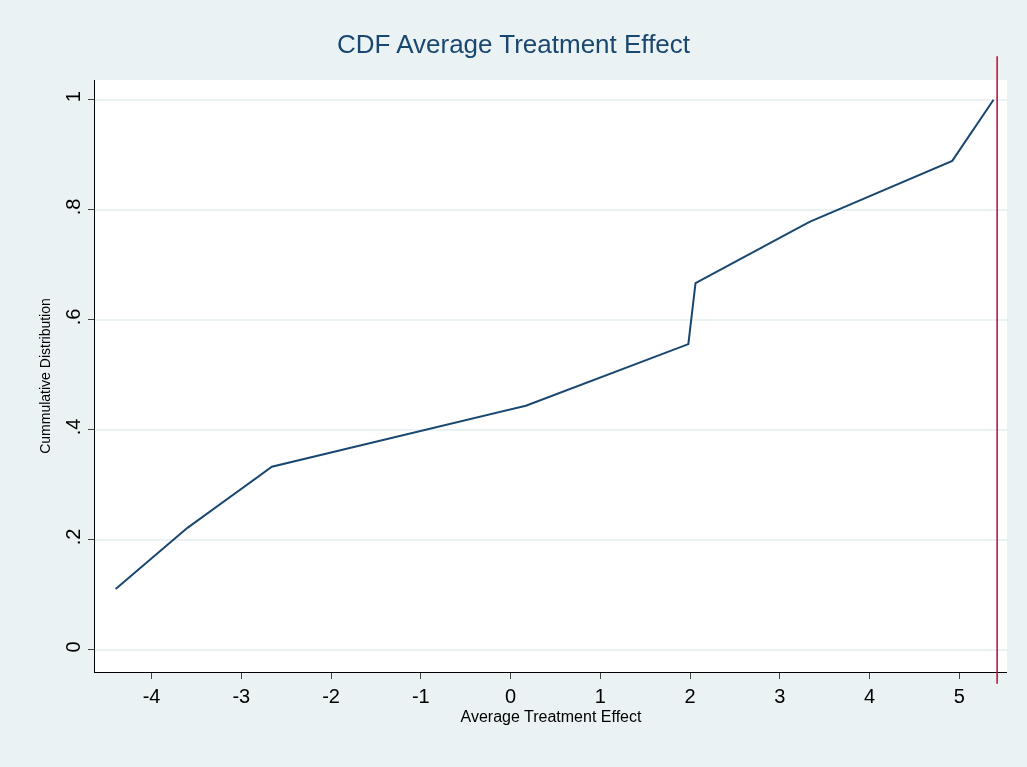 The image size is (1027, 767). Describe the element at coordinates (73, 647) in the screenshot. I see `y-tick-label: 0` at that location.